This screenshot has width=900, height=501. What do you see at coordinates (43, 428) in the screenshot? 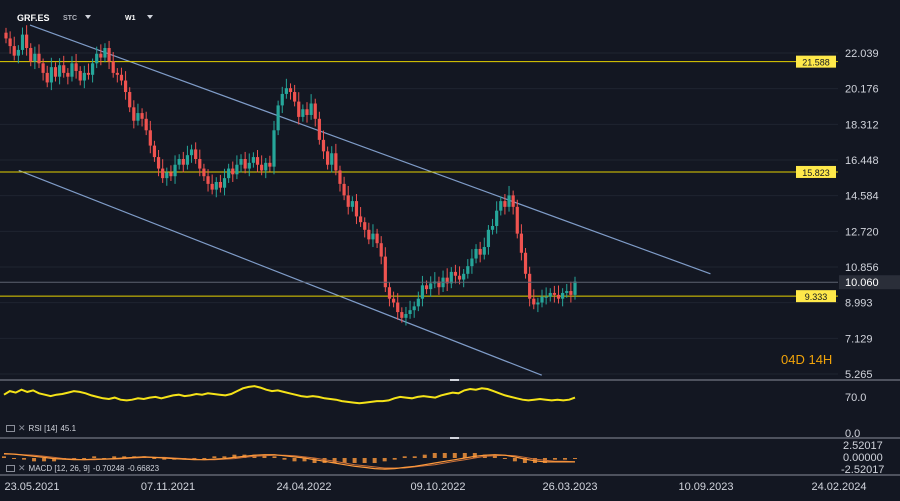
I see `rsi-name: RSI [14]` at bounding box center [43, 428].